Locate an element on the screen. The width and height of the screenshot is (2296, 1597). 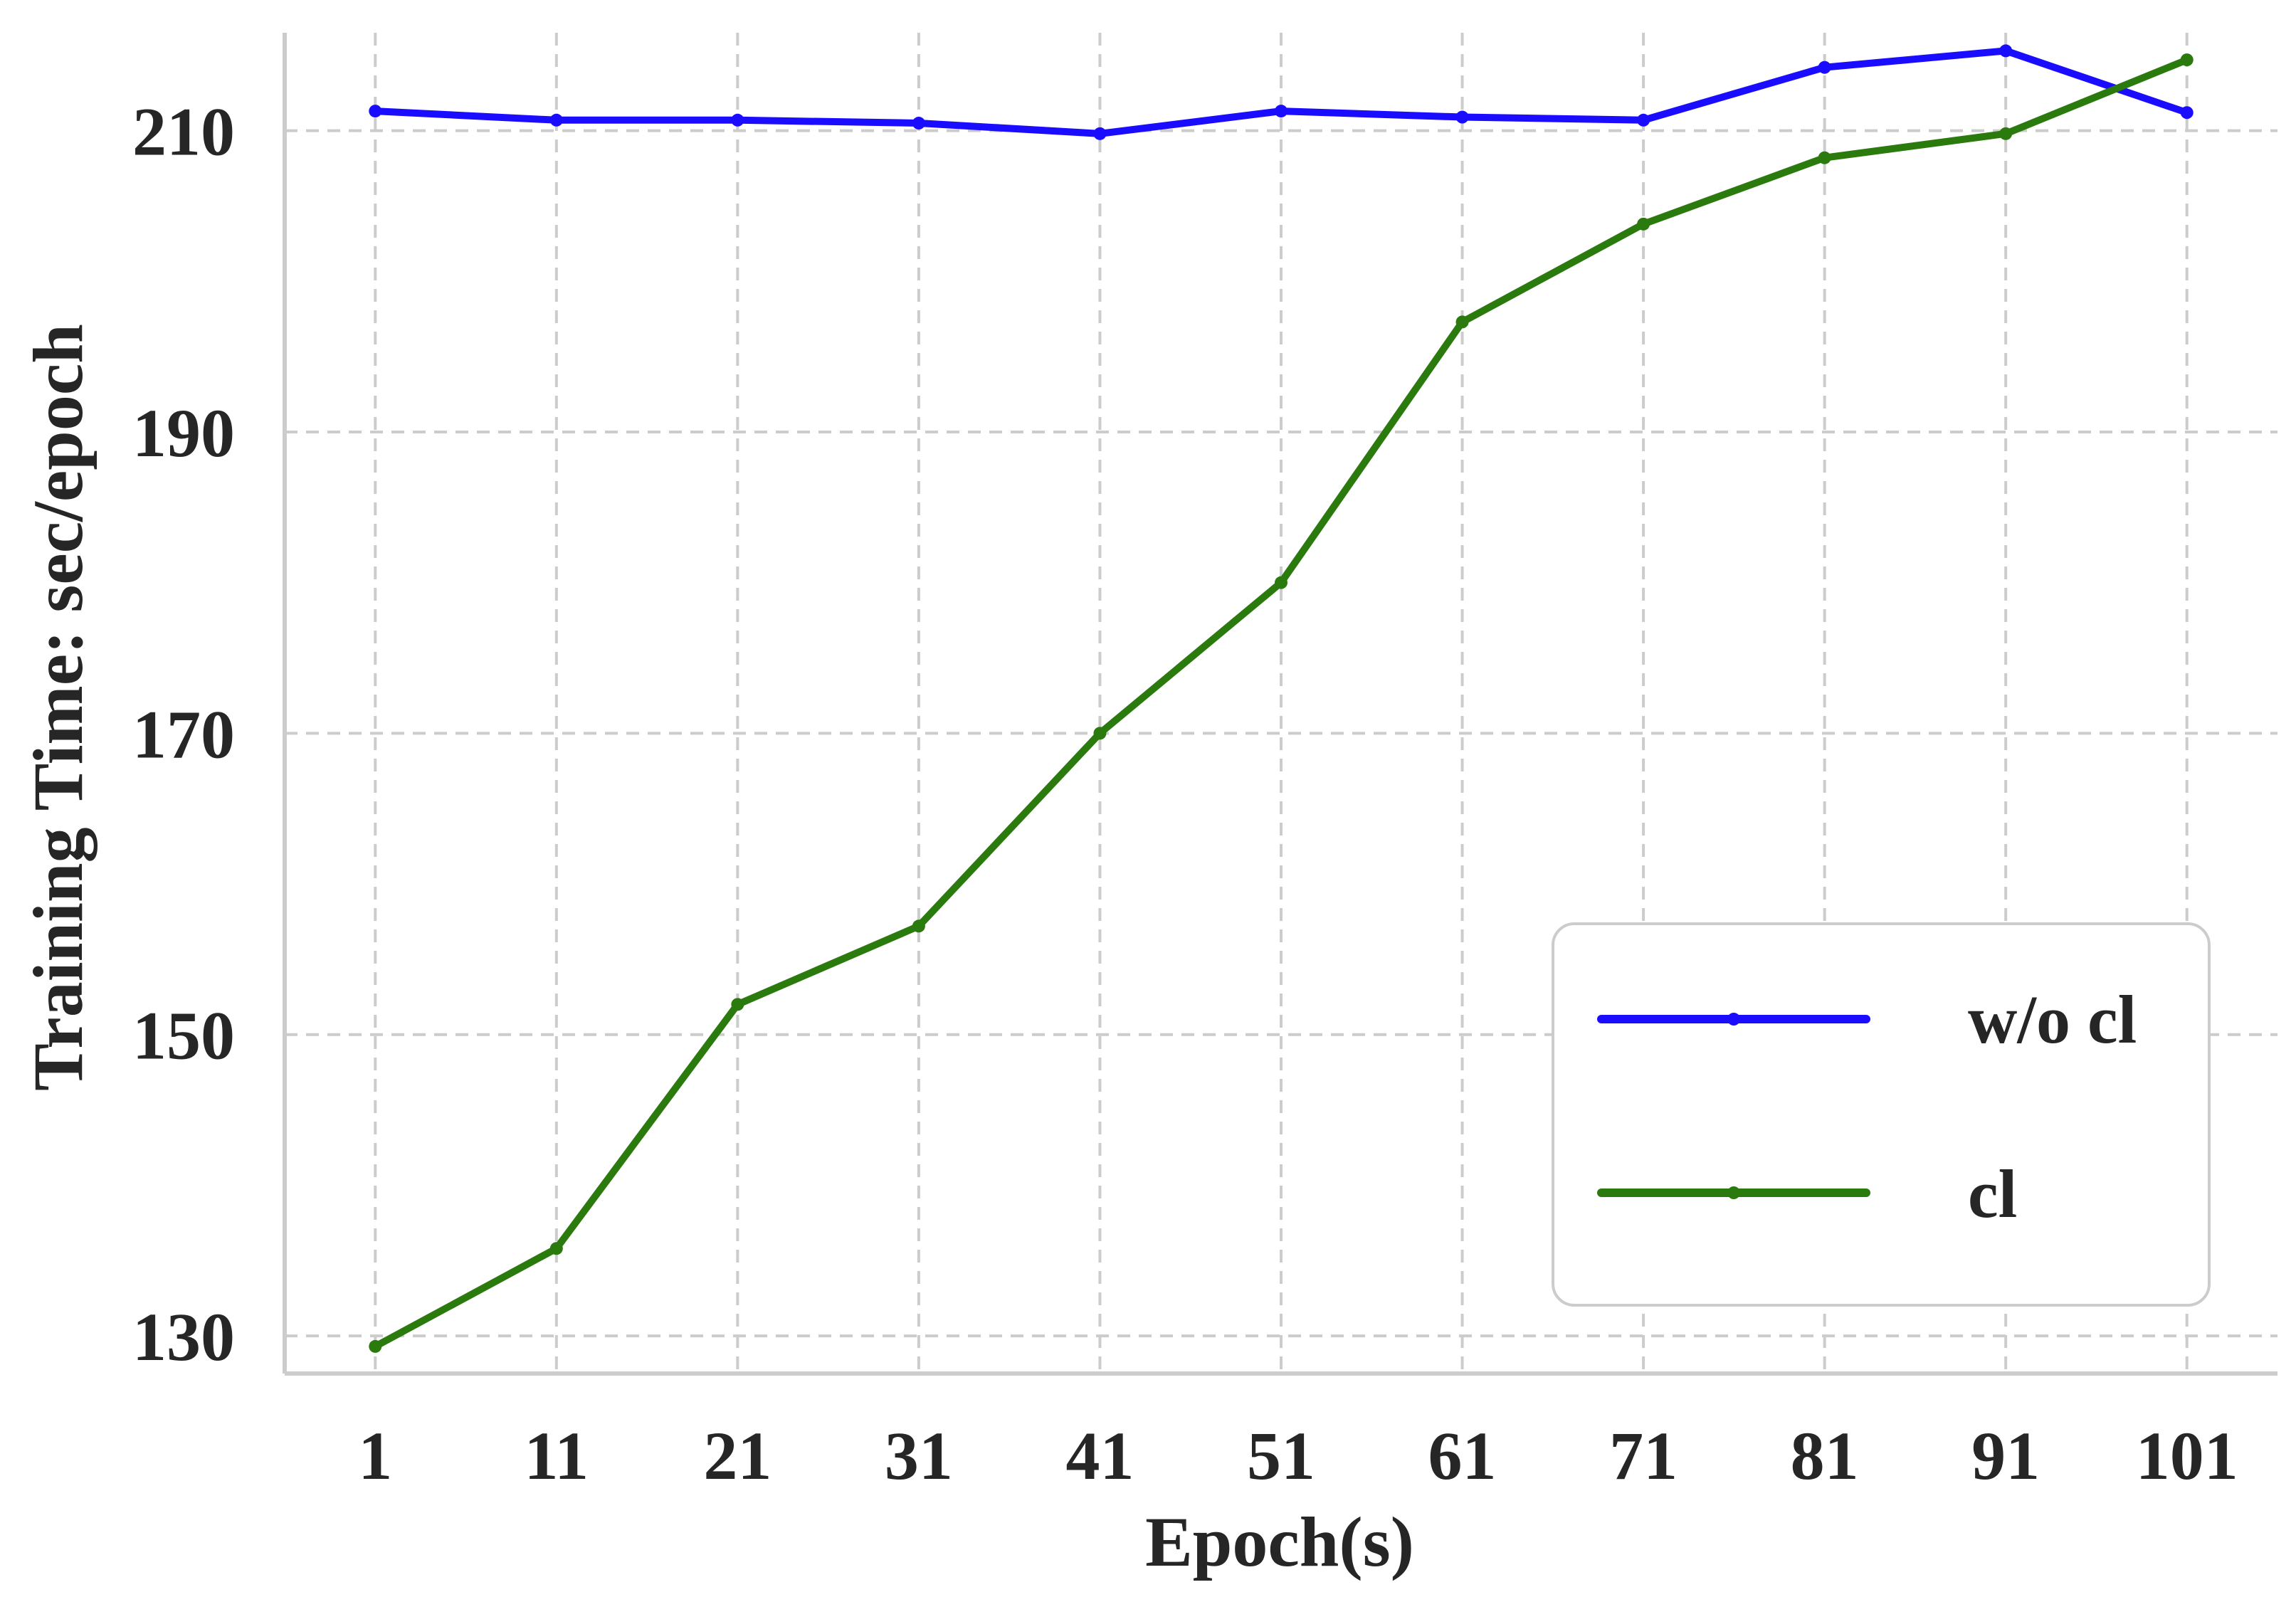
legend-marker-cl is located at coordinates (1733, 1192).